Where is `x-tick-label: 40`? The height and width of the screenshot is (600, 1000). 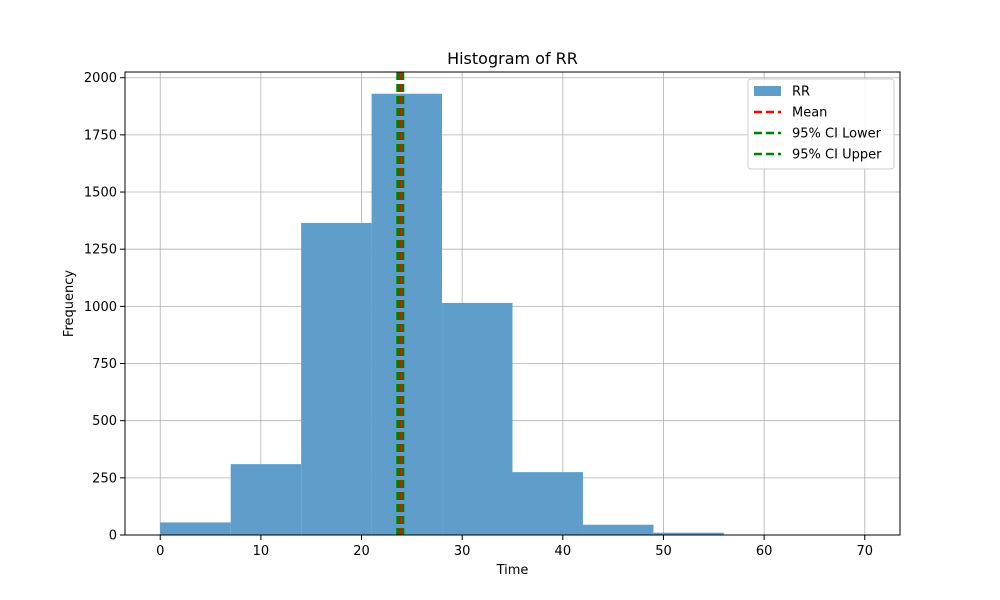
x-tick-label: 40 is located at coordinates (563, 551).